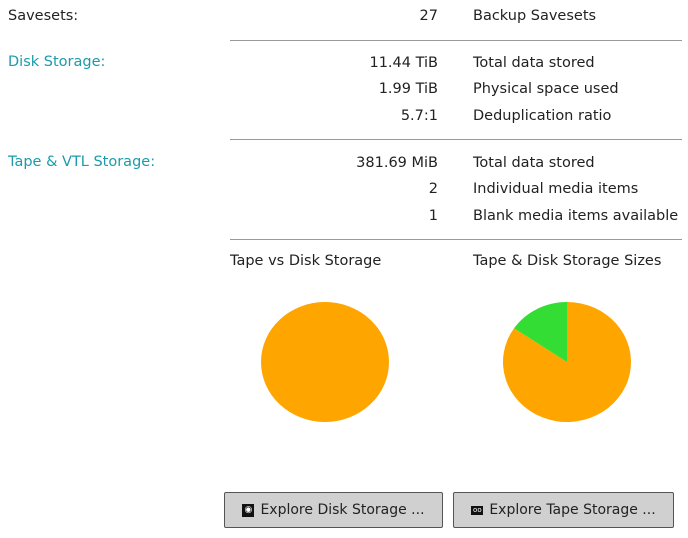 This screenshot has width=688, height=538. I want to click on tape-value: 1, so click(433, 216).